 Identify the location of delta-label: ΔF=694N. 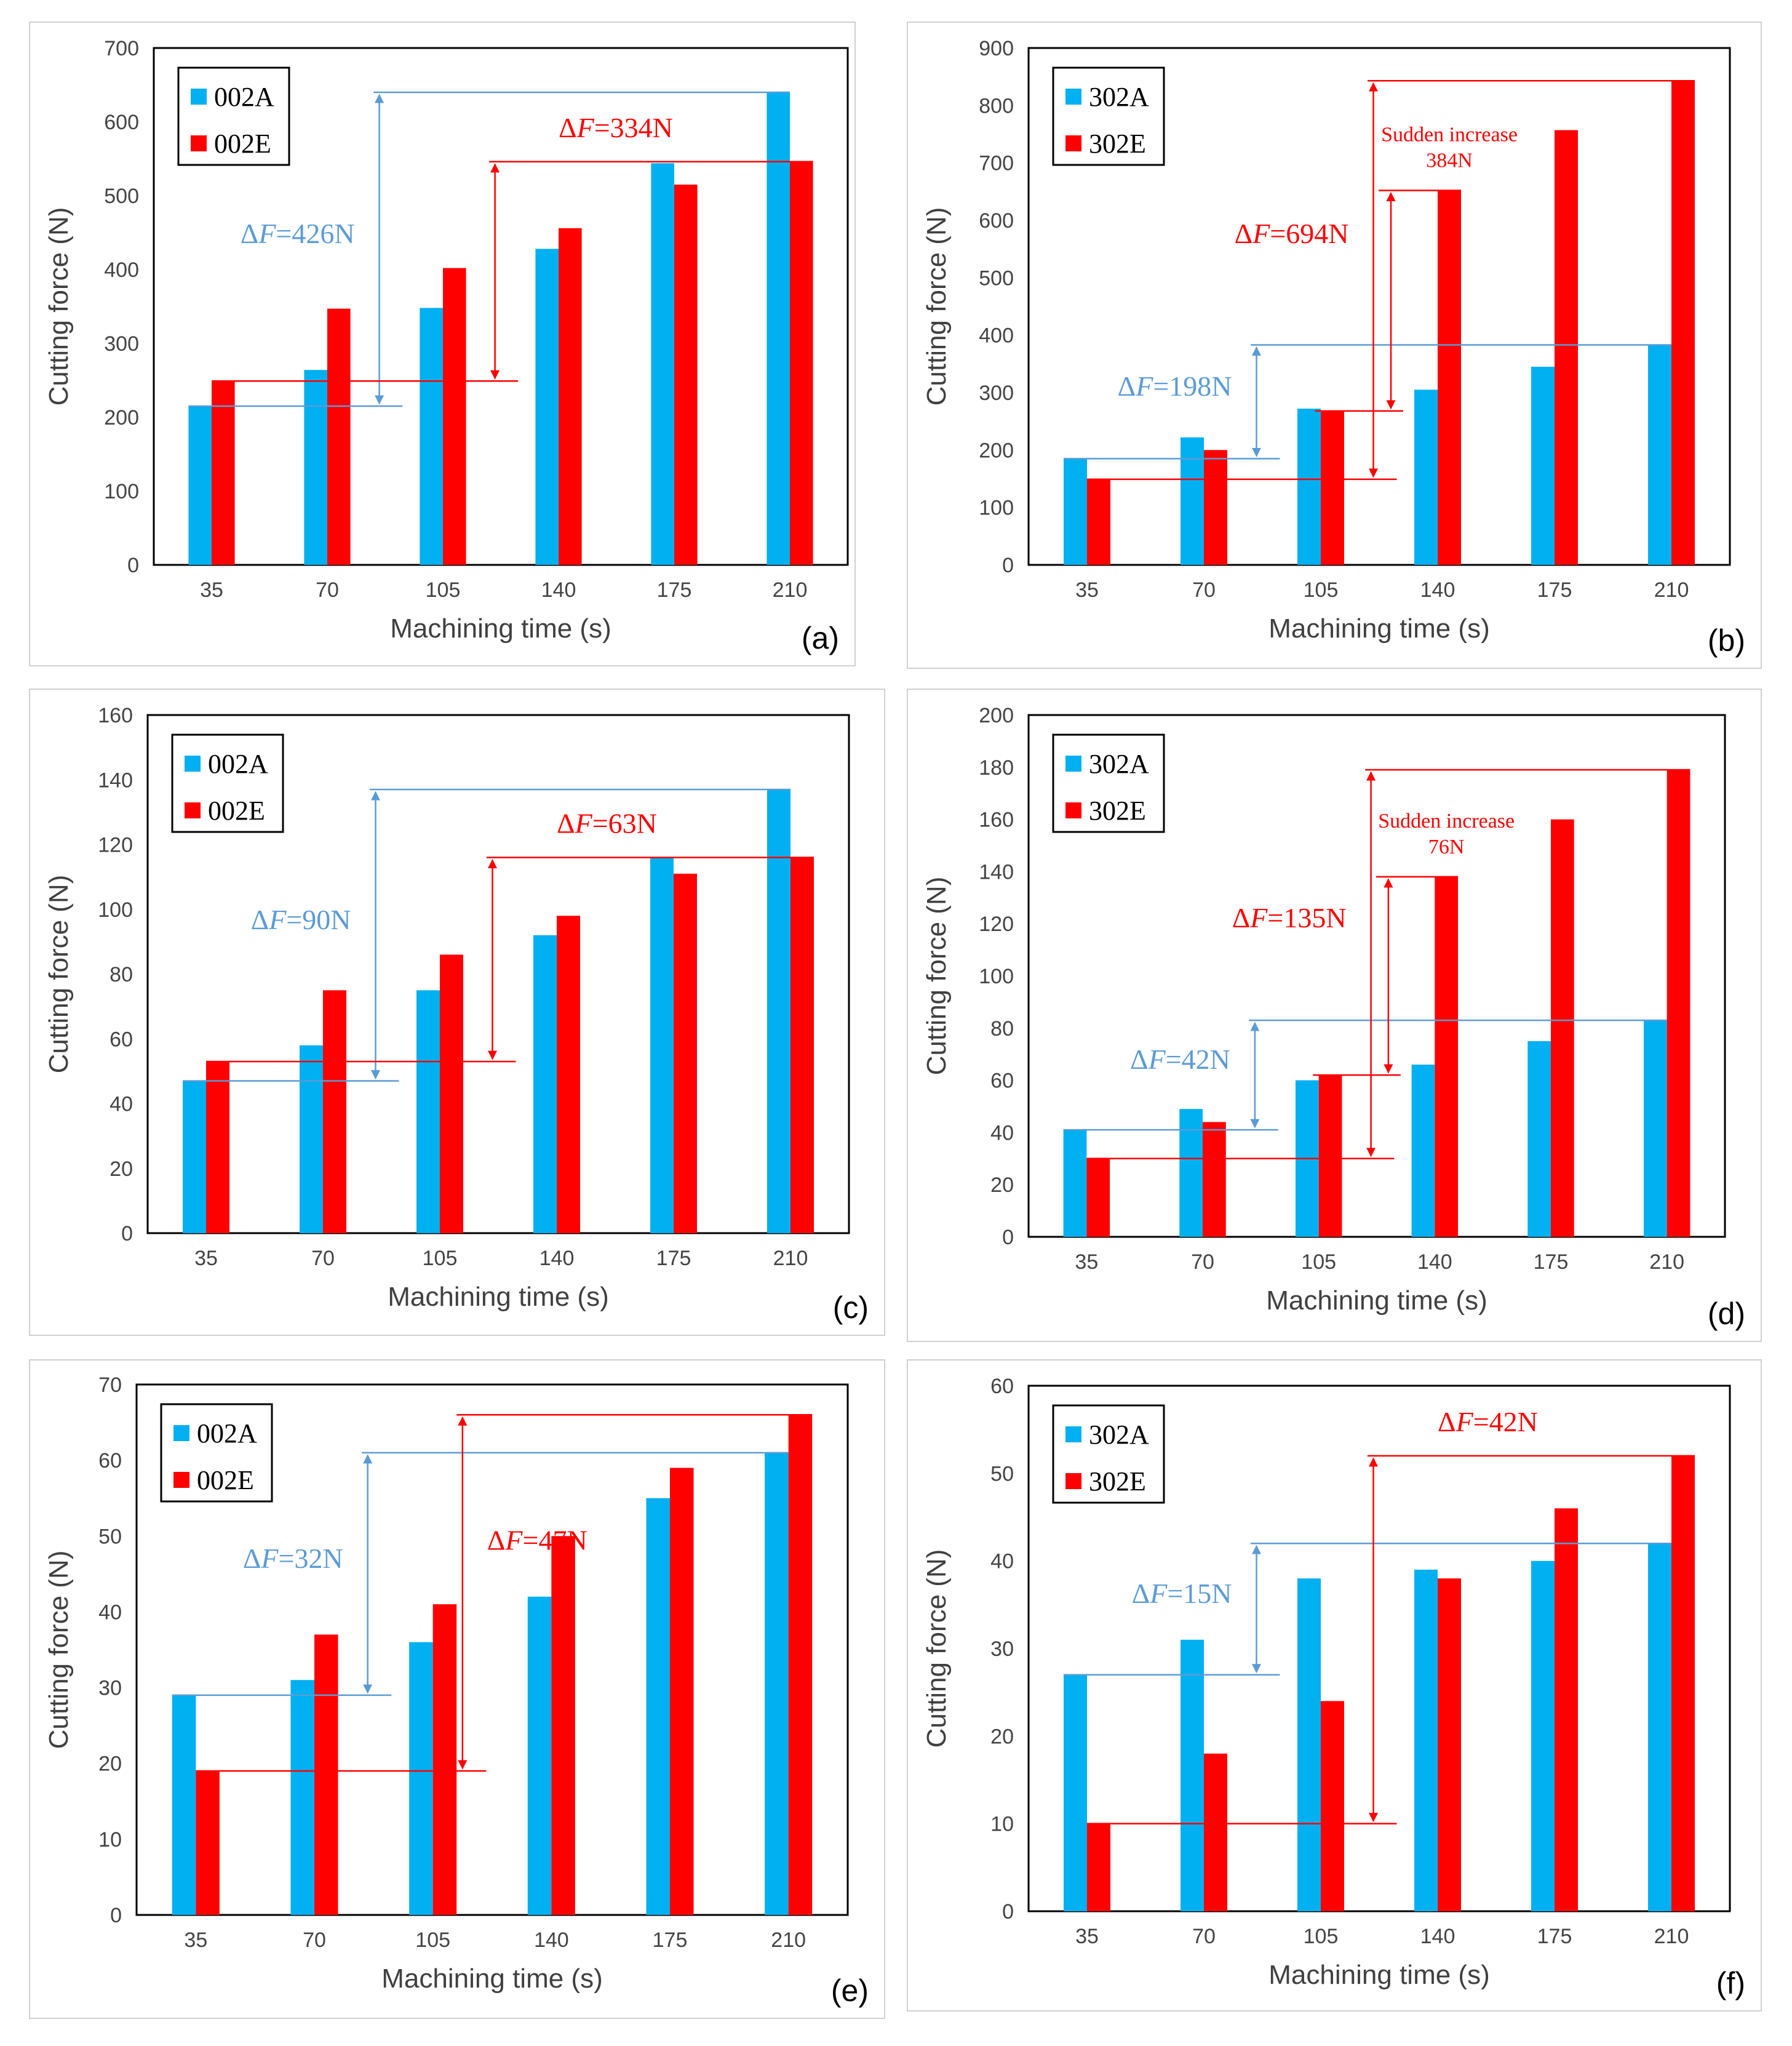
(1292, 233).